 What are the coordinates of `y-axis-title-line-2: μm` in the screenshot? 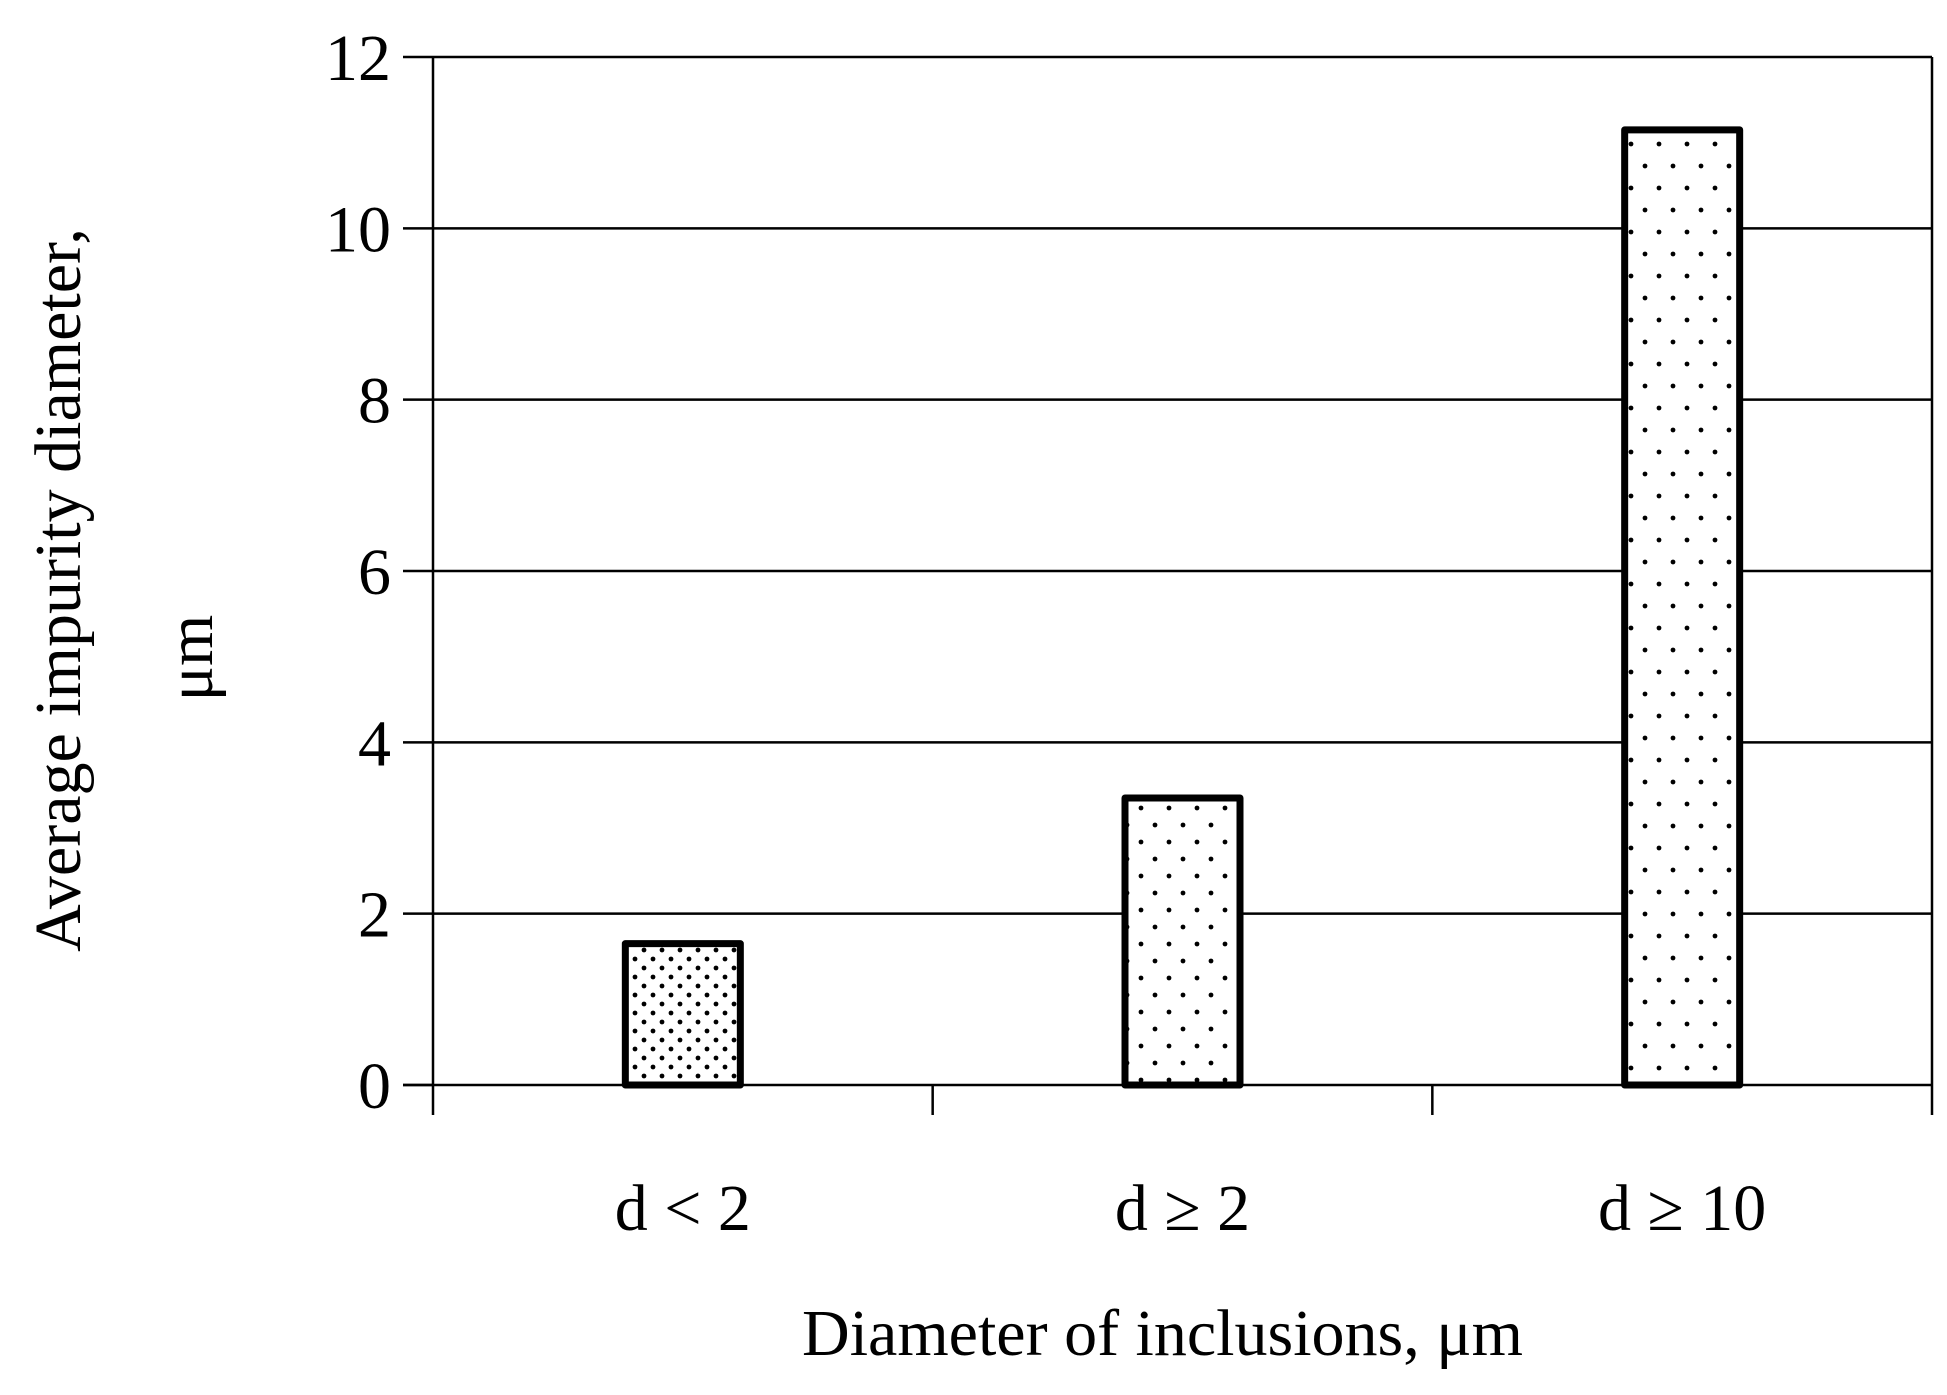 It's located at (190, 658).